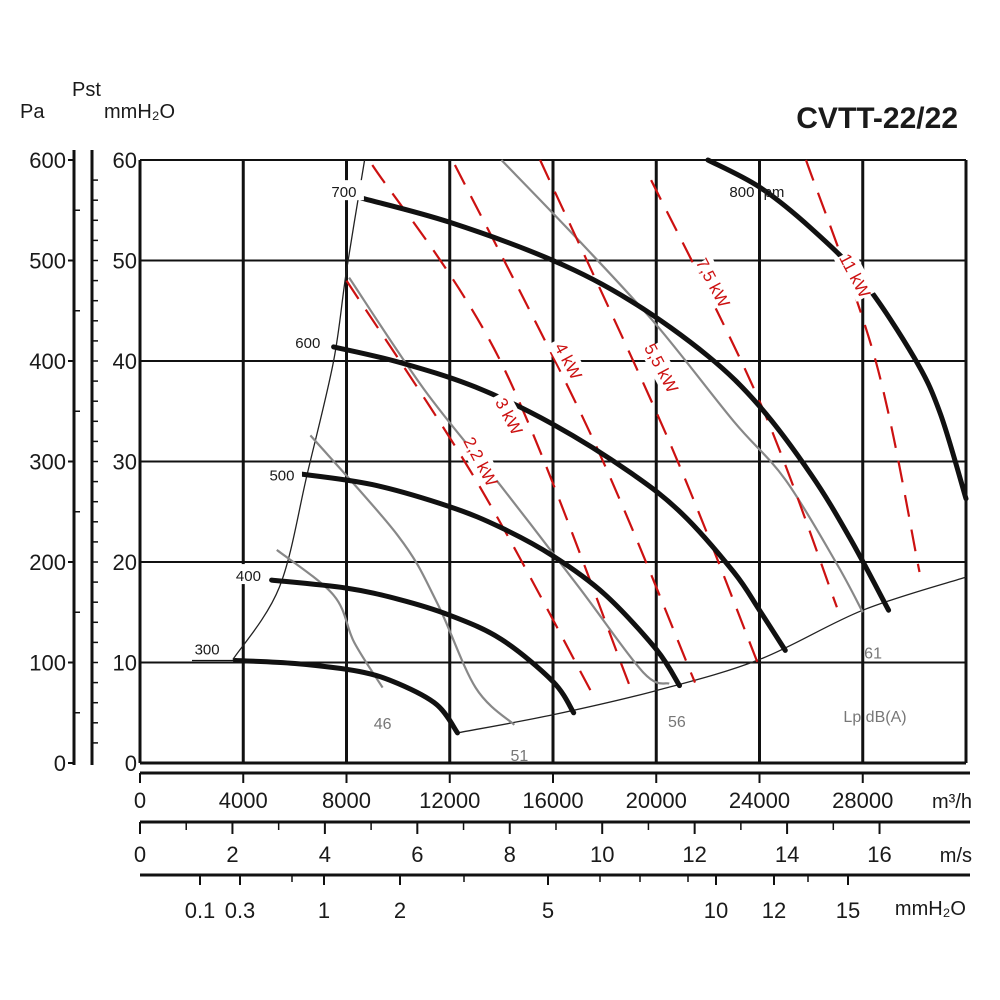 This screenshot has width=1000, height=1000. What do you see at coordinates (200, 910) in the screenshot?
I see `x-tick-label-dynamic-pressure: 0.1` at bounding box center [200, 910].